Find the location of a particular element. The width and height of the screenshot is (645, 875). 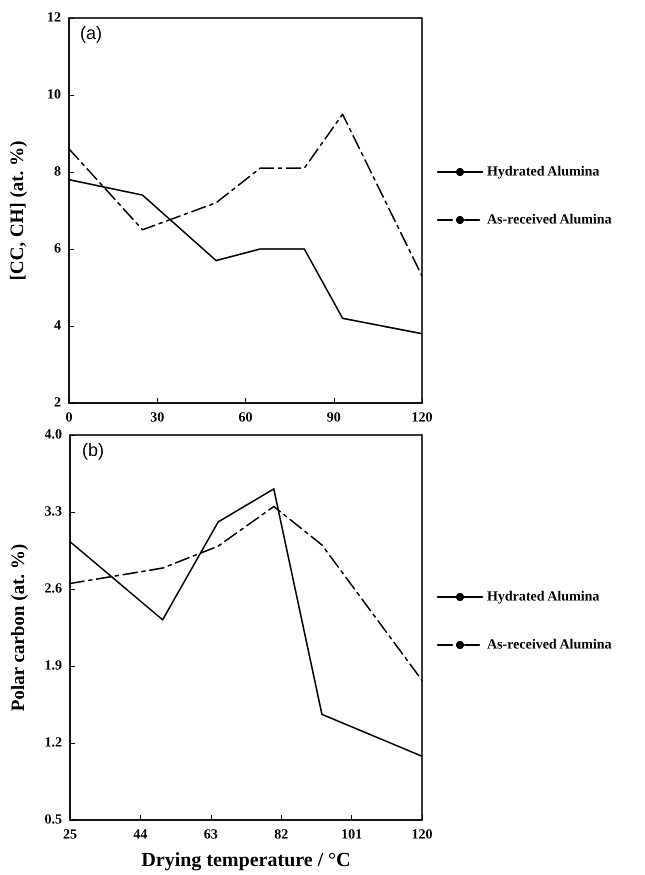

y-tick-label: 10 is located at coordinates (54, 95).